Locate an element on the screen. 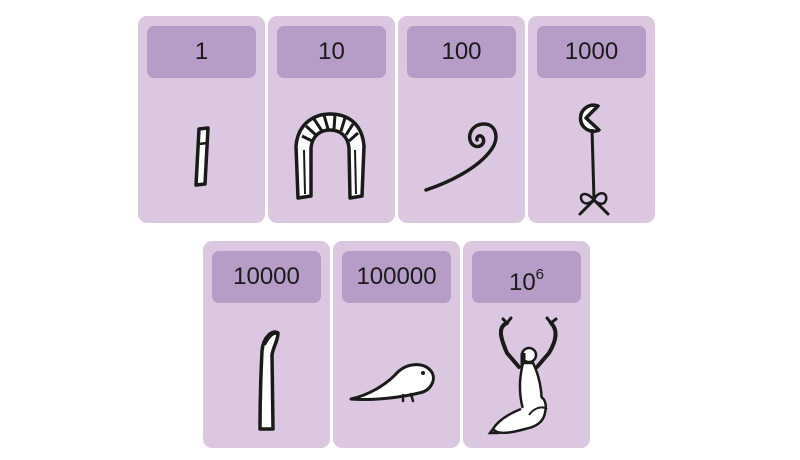  stroke-icon is located at coordinates (201, 153).